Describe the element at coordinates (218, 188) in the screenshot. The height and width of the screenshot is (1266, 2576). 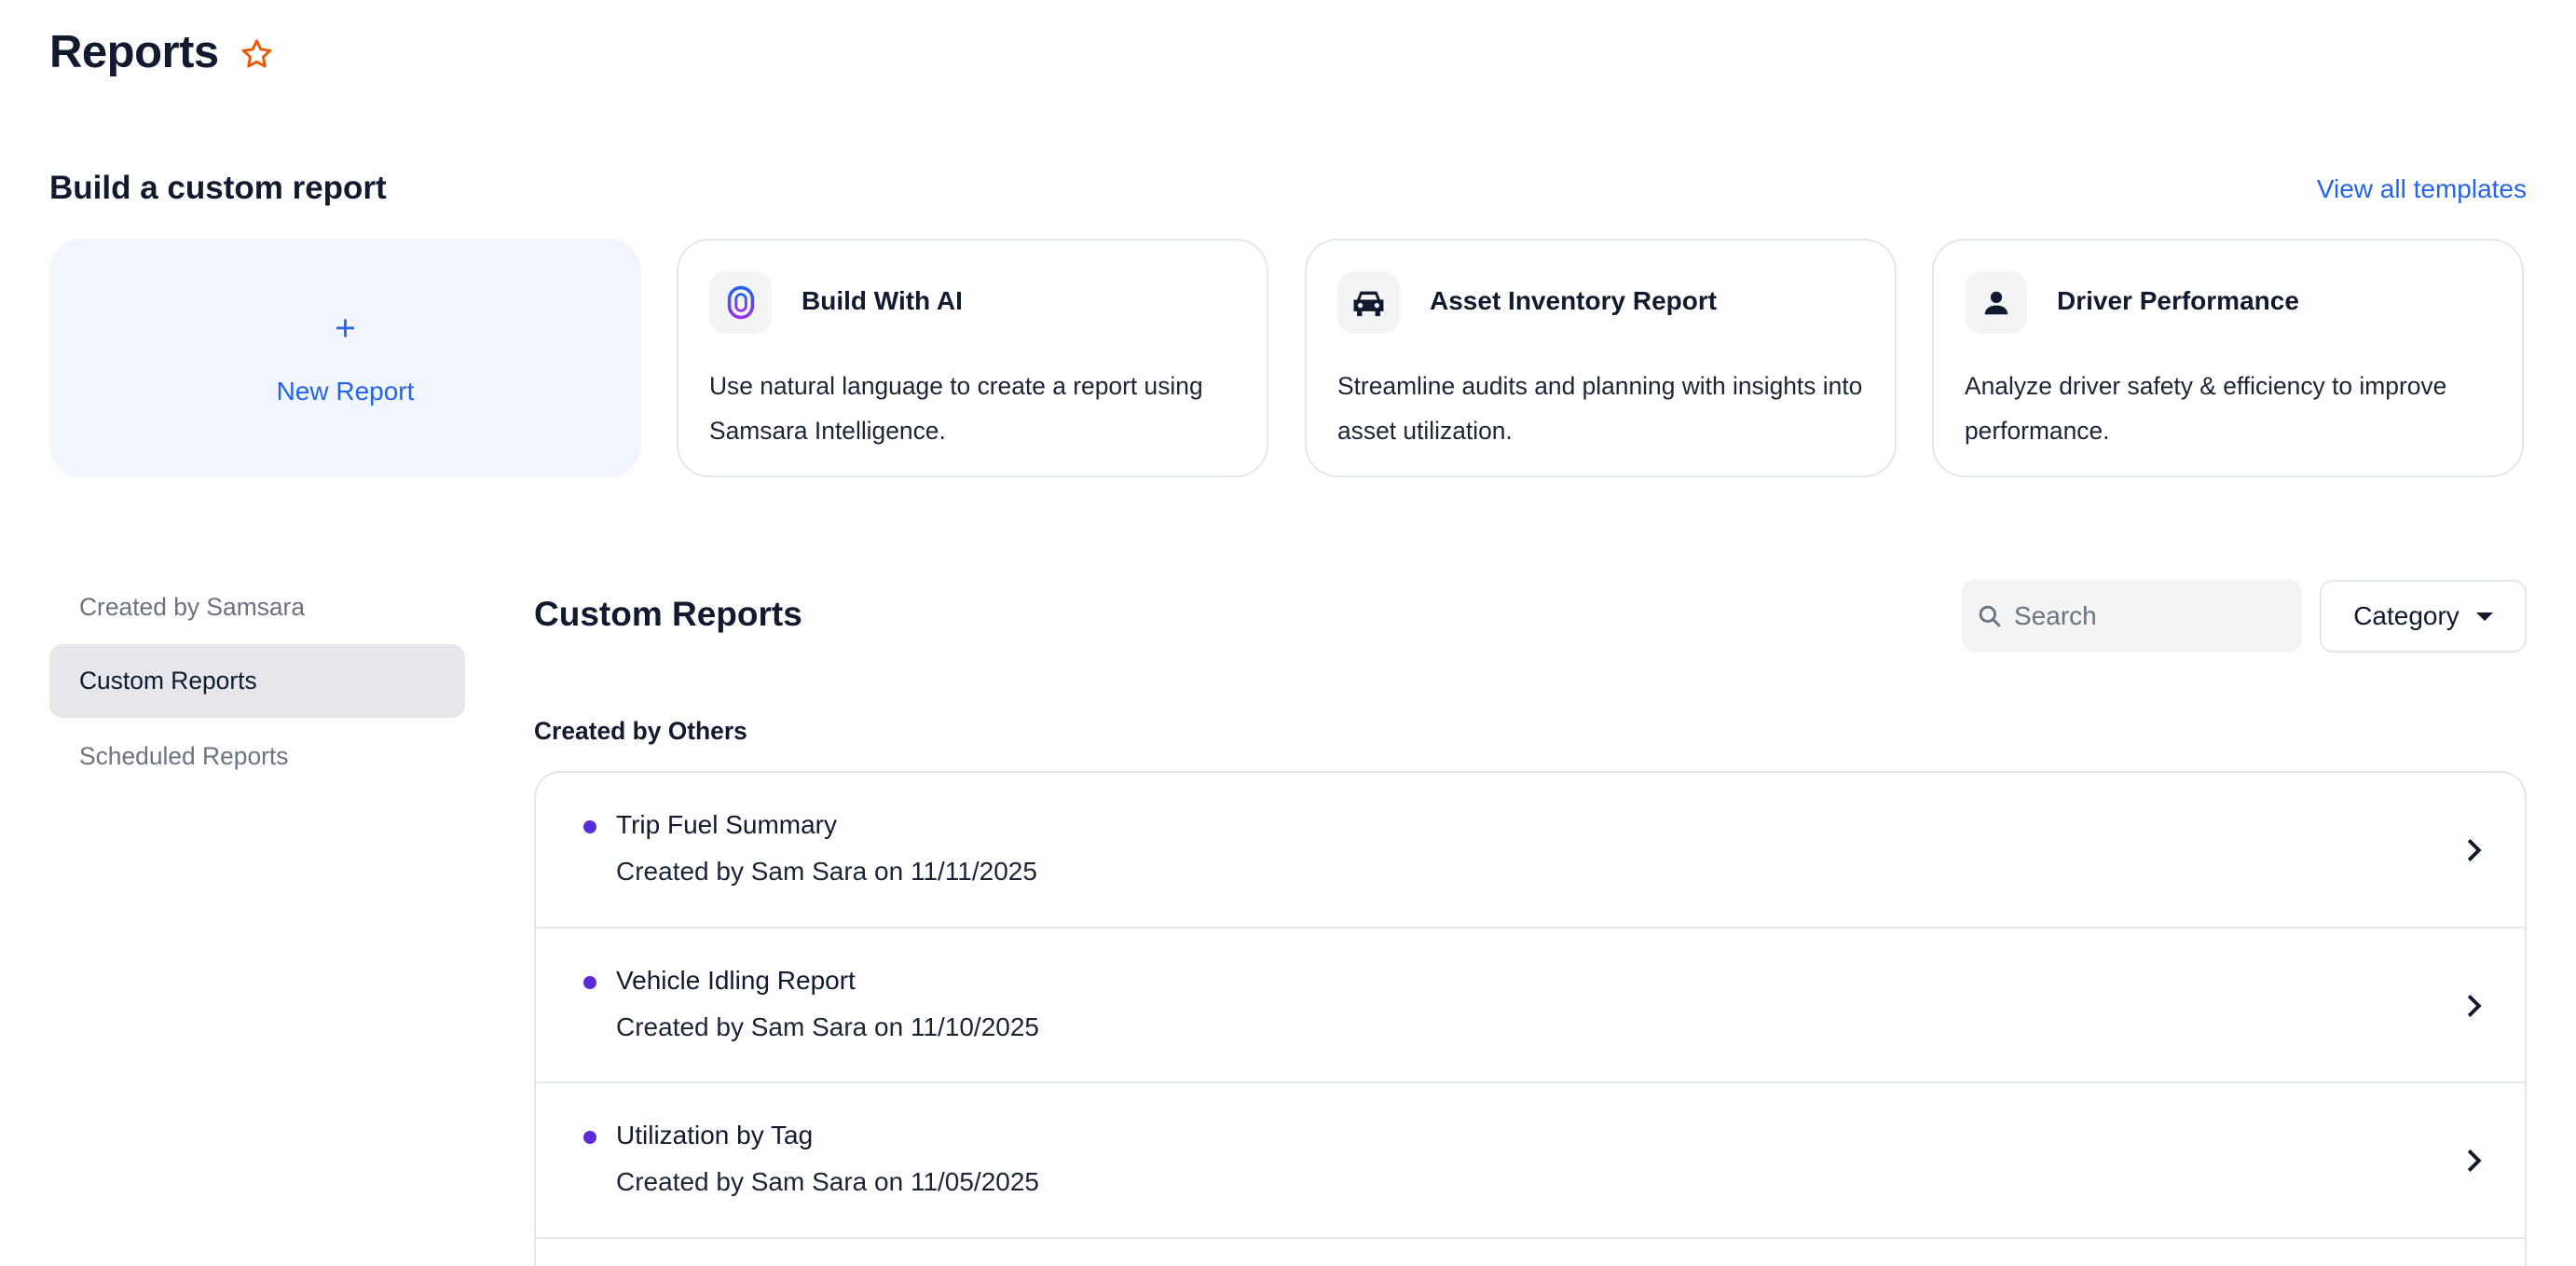
I see `build-heading: Build a custom report` at that location.